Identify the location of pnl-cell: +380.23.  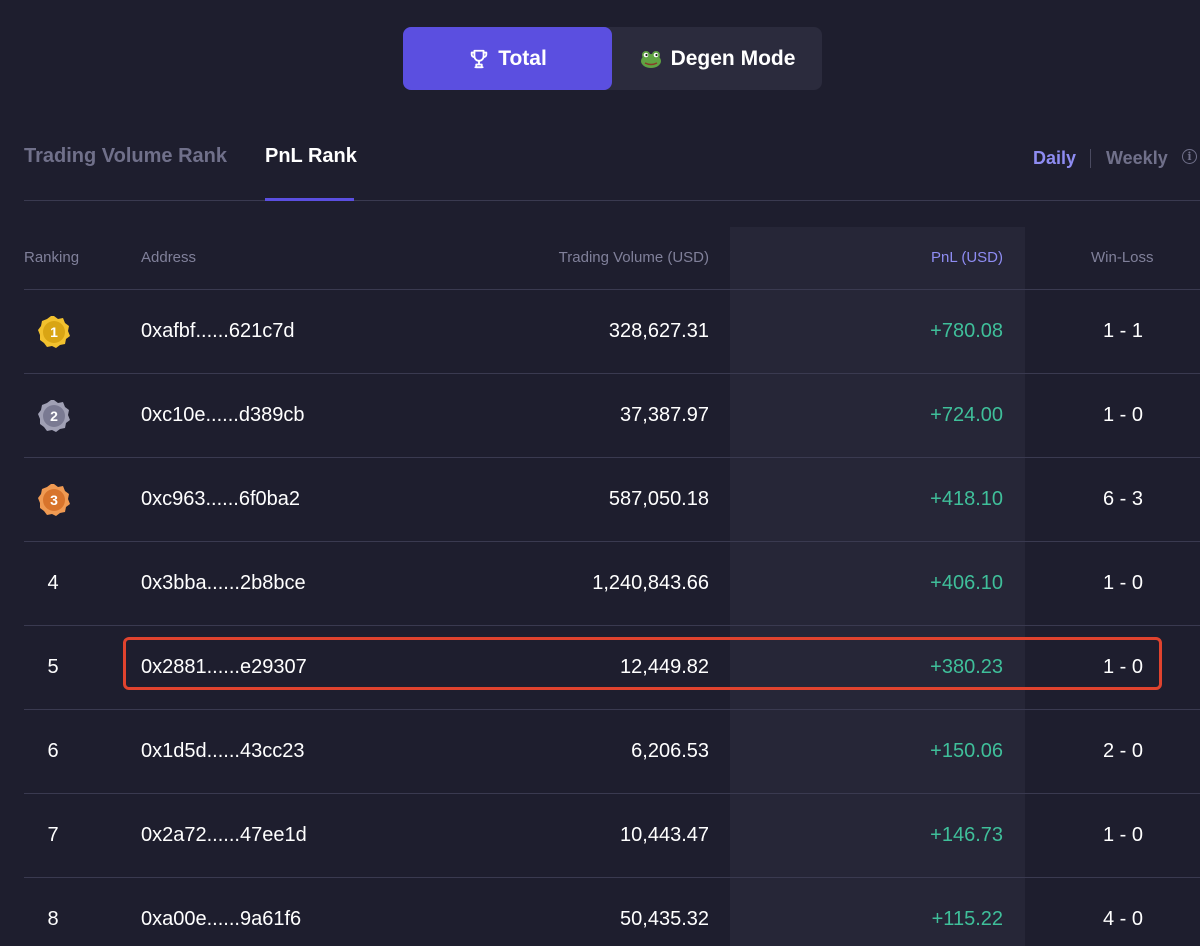
(966, 667).